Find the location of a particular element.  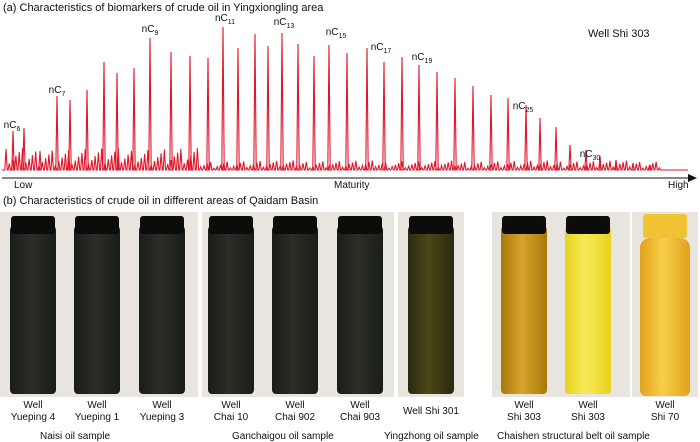

group-ganchaigou: Ganchaigou oil sample is located at coordinates (283, 436).